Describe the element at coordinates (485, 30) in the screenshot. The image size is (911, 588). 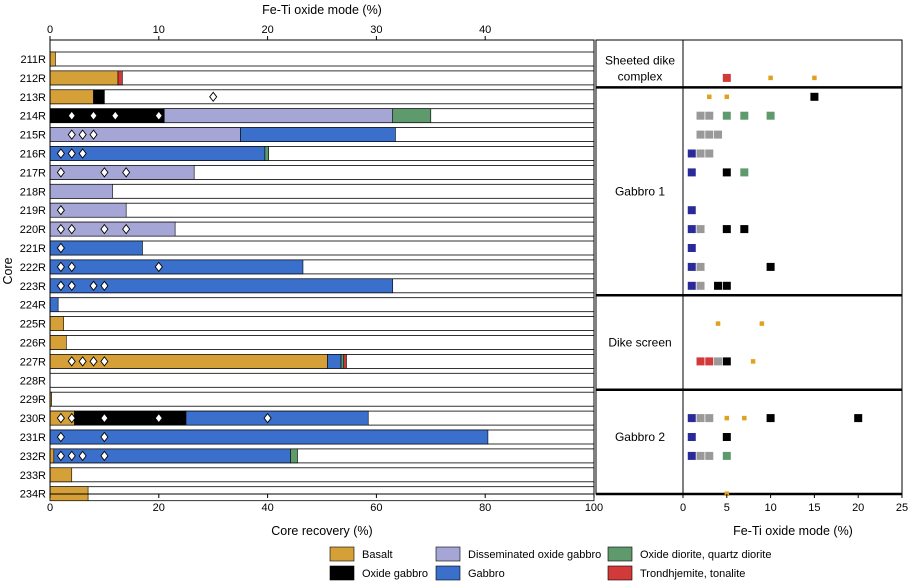
I see `top-tick-label: 40` at that location.